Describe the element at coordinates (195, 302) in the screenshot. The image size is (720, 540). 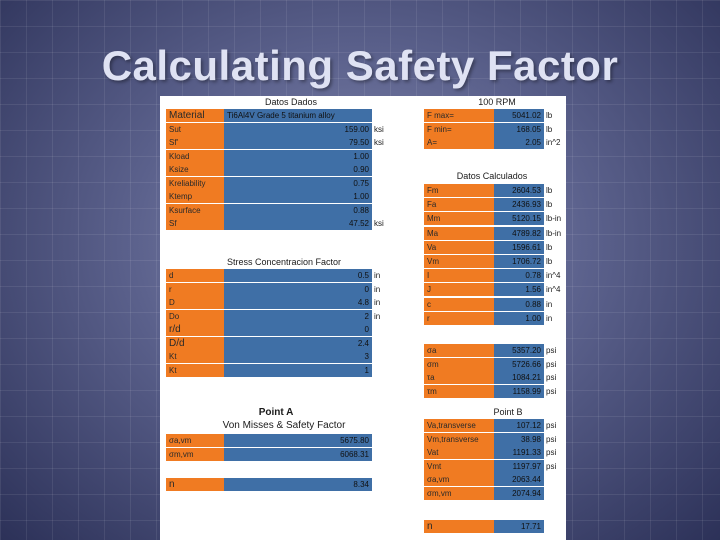
I see `row-label: D` at that location.